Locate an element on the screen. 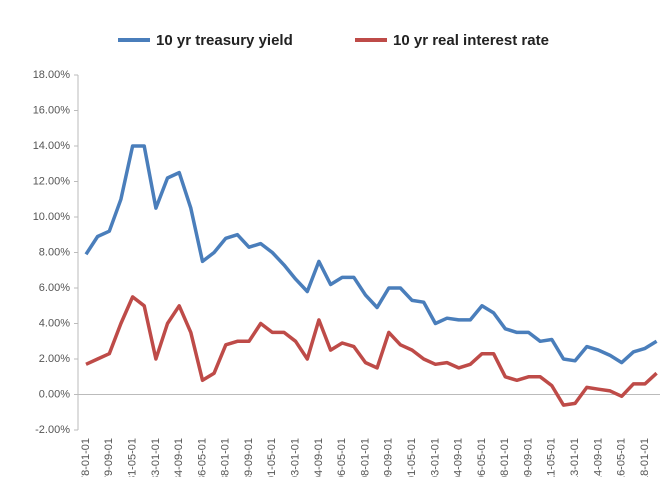 This screenshot has height=477, width=667. x-tick-label: 1986-05-01 is located at coordinates (202, 457).